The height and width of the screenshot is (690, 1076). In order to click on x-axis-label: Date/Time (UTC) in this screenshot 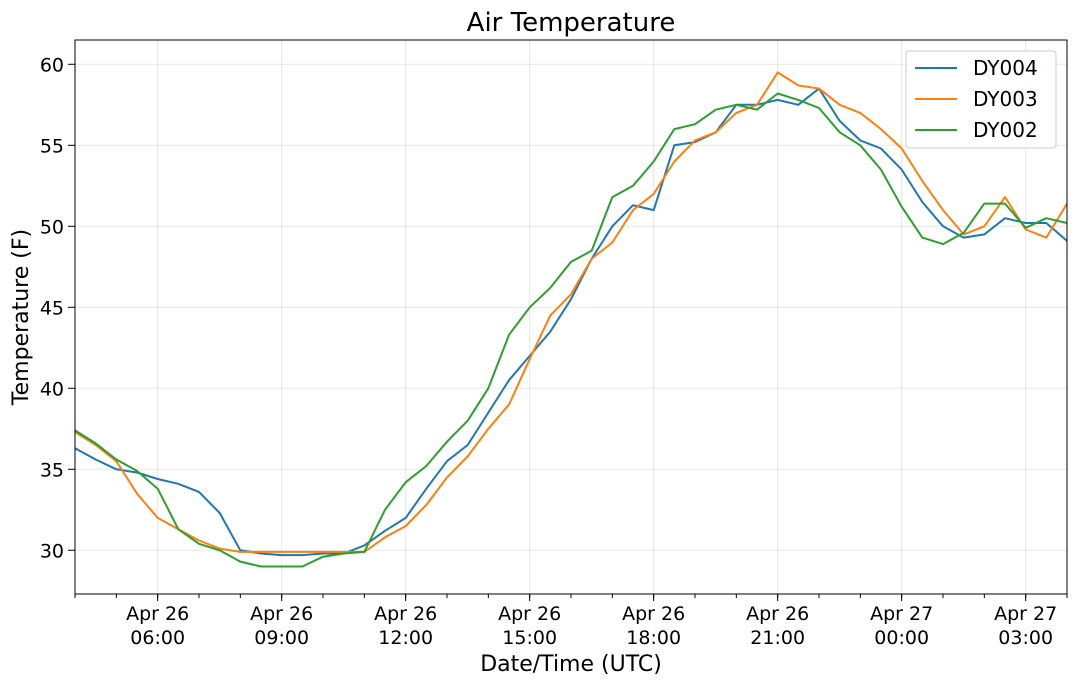, I will do `click(571, 664)`.